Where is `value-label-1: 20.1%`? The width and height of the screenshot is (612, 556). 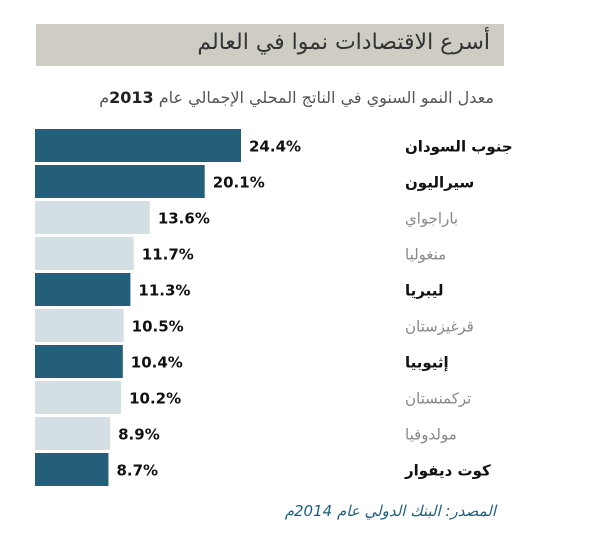 value-label-1: 20.1% is located at coordinates (239, 183).